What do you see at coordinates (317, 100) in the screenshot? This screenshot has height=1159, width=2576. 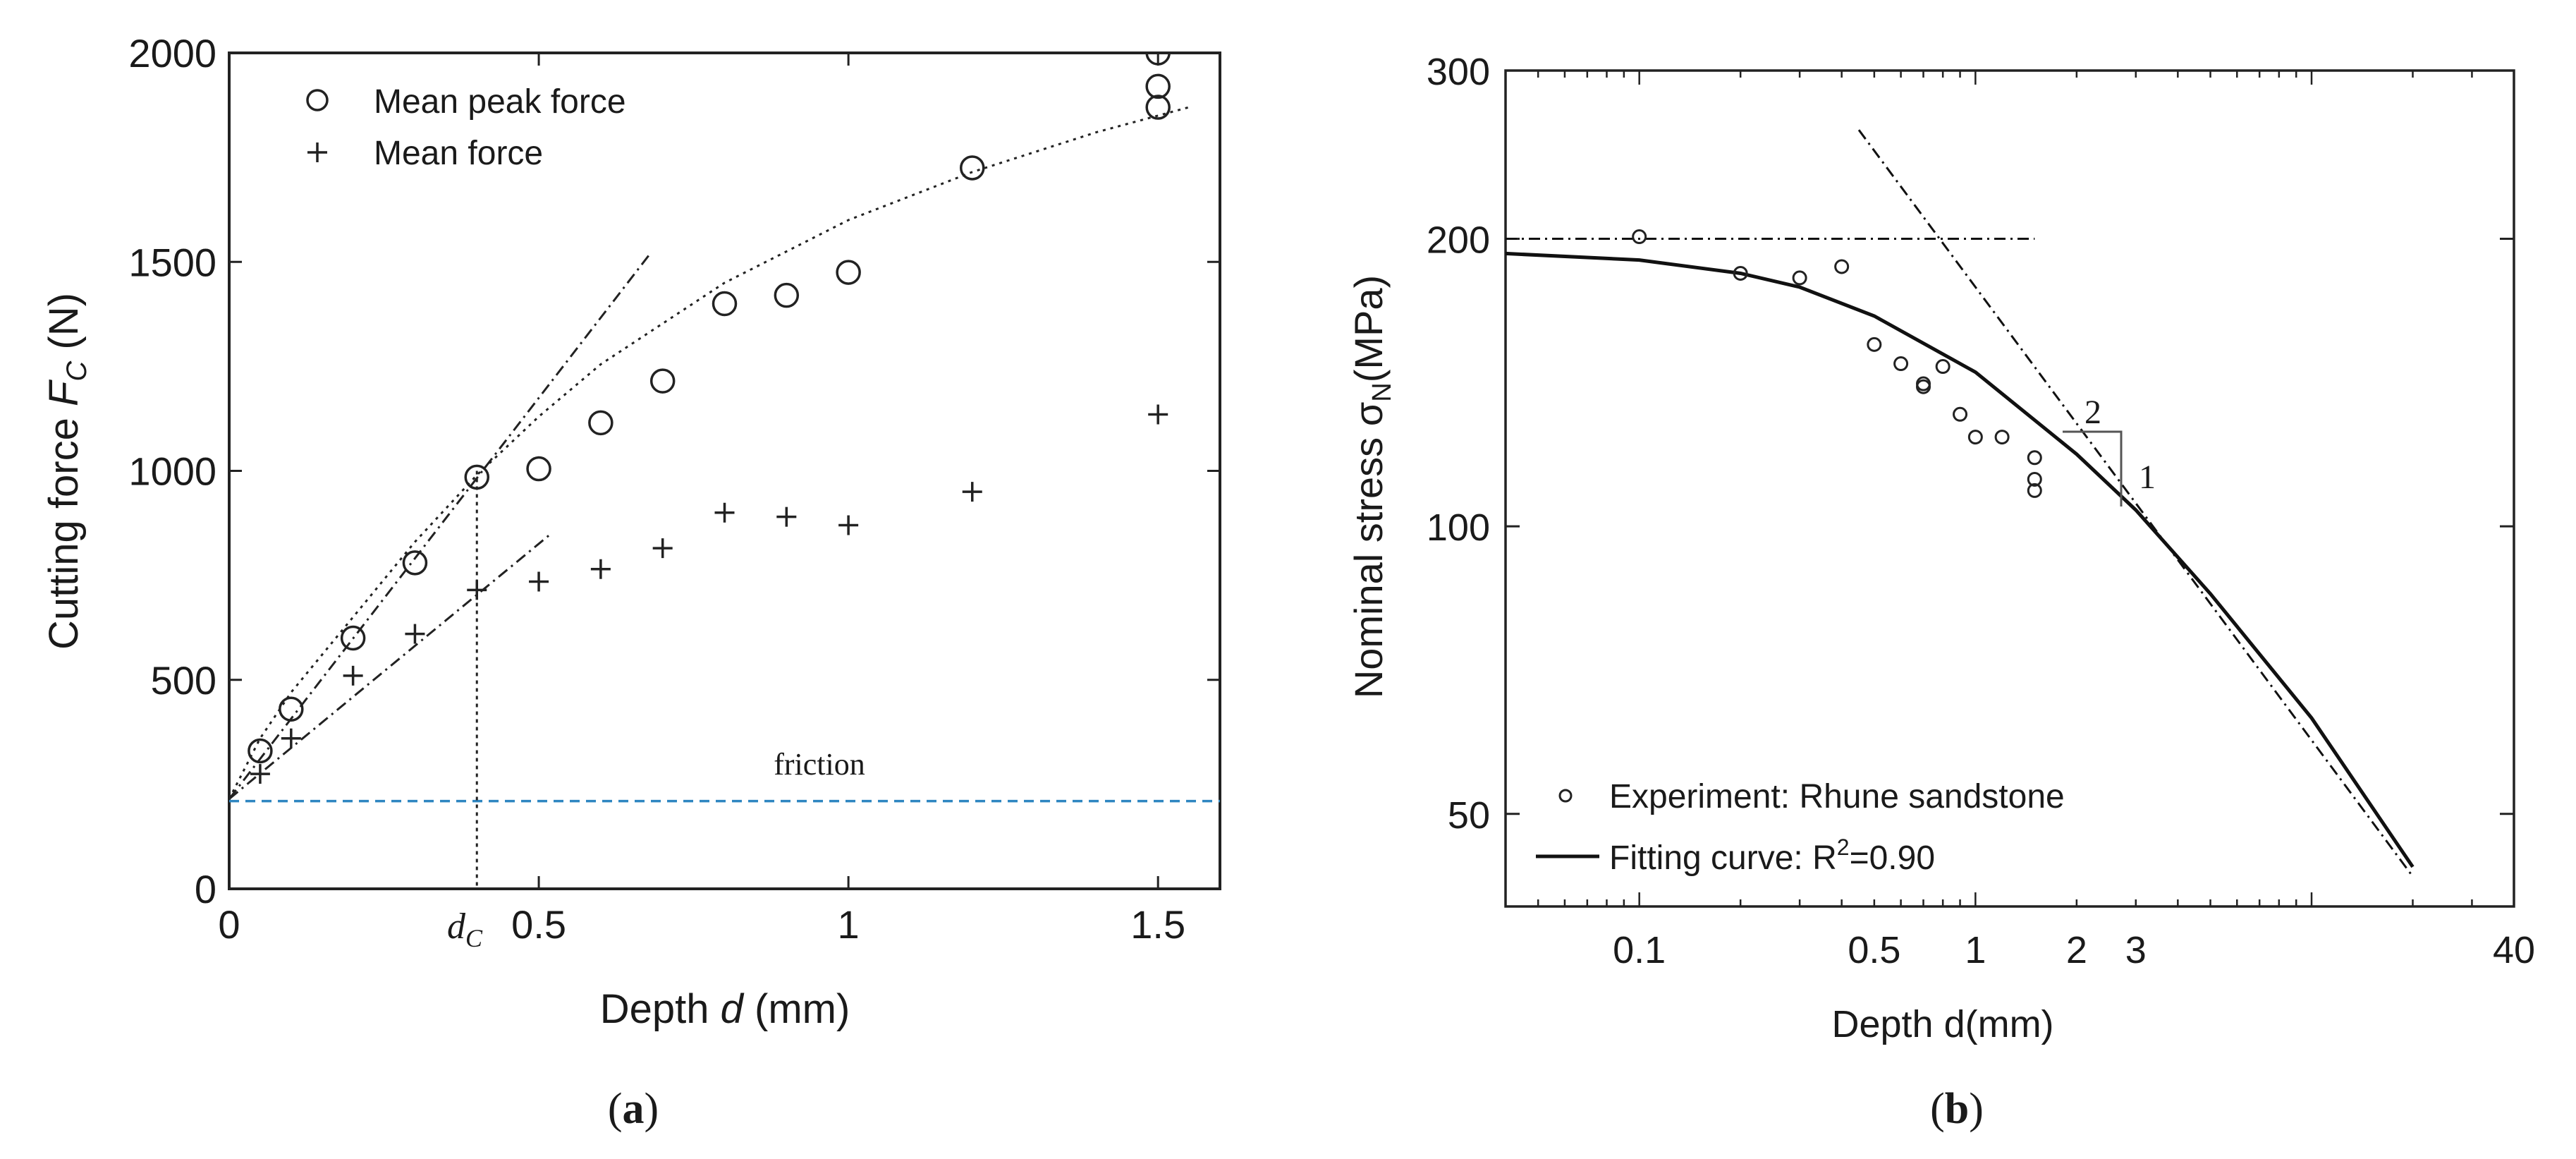 I see `legend-marker-mean-peak-force` at bounding box center [317, 100].